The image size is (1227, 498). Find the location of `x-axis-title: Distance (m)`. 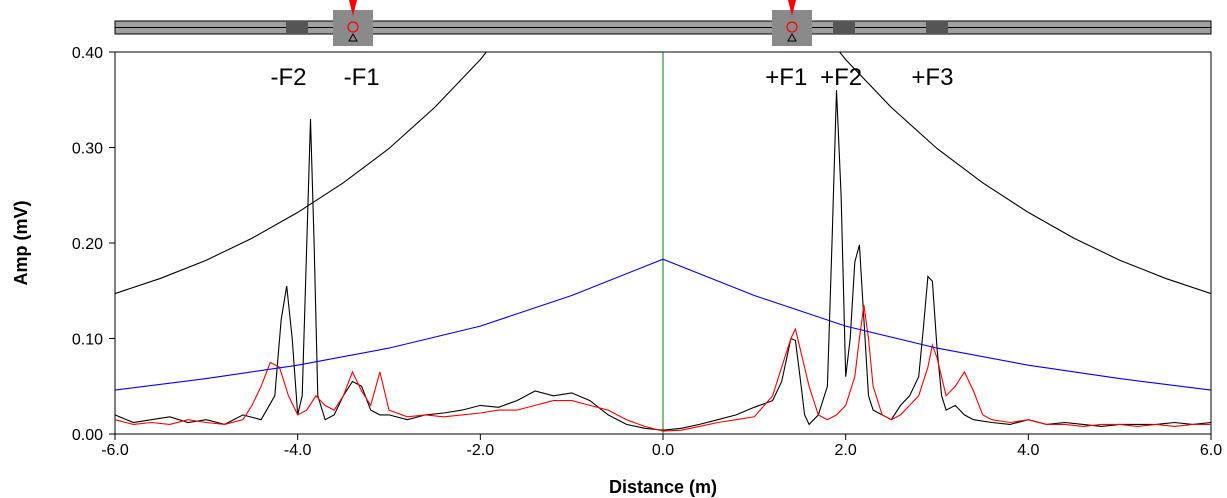

x-axis-title: Distance (m) is located at coordinates (663, 487).